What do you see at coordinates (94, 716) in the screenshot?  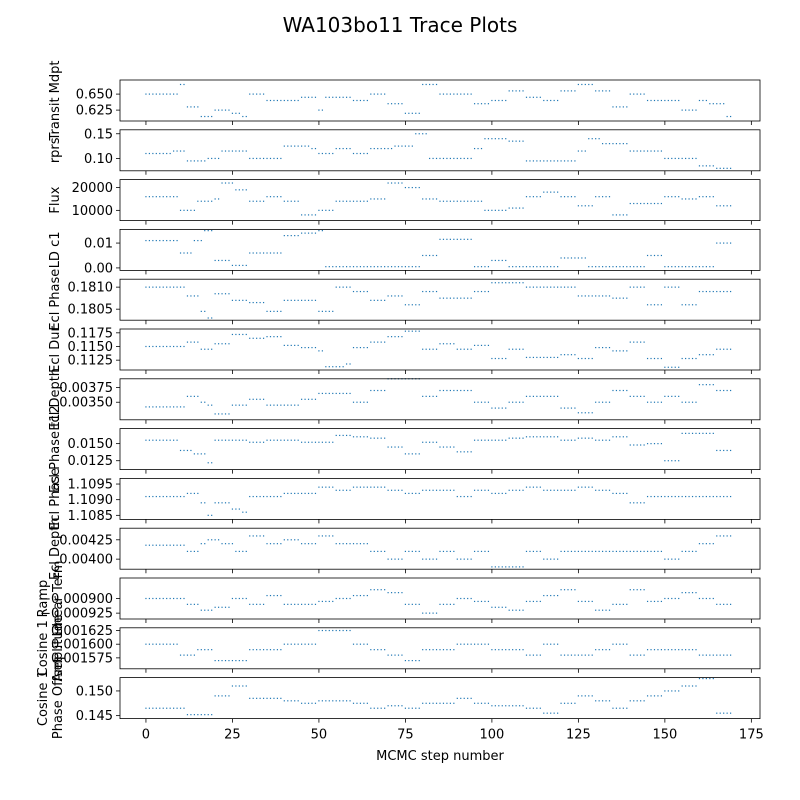 I see `y-tick-label: 0.145` at bounding box center [94, 716].